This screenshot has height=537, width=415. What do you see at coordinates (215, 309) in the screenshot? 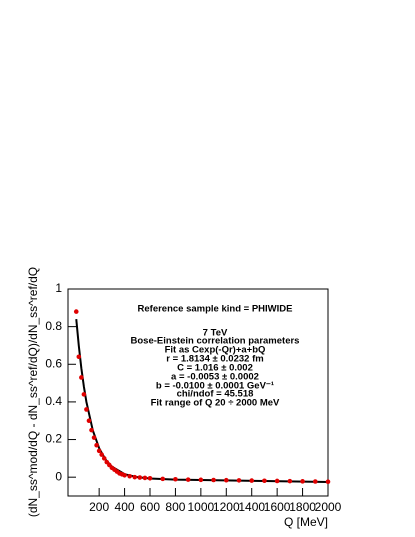
I see `annotation: Reference sample kind = PHIWIDE` at bounding box center [215, 309].